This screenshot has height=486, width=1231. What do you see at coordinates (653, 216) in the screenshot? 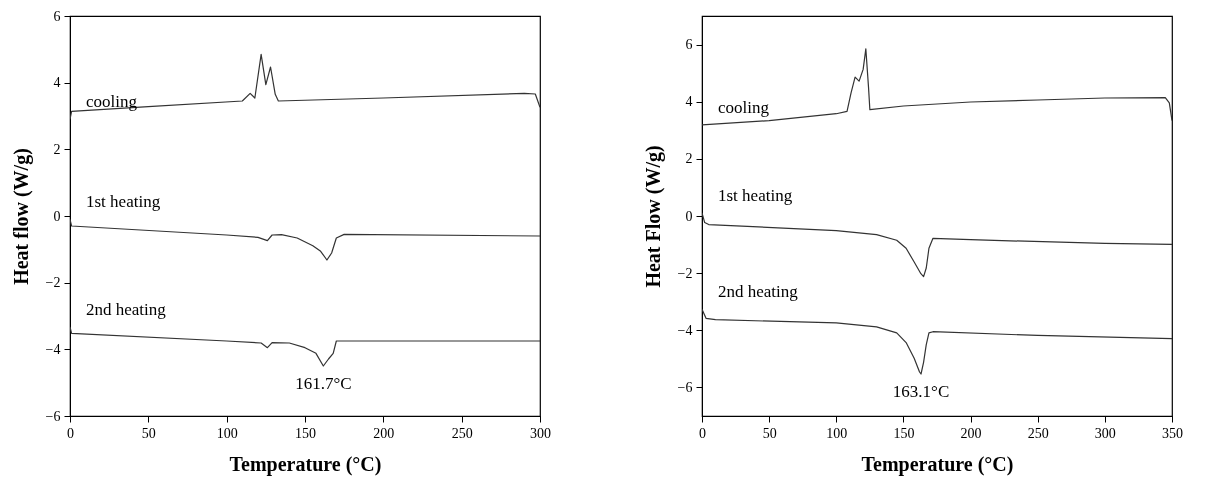
I see `y-axis-title: Heat Flow (W/g)` at bounding box center [653, 216].